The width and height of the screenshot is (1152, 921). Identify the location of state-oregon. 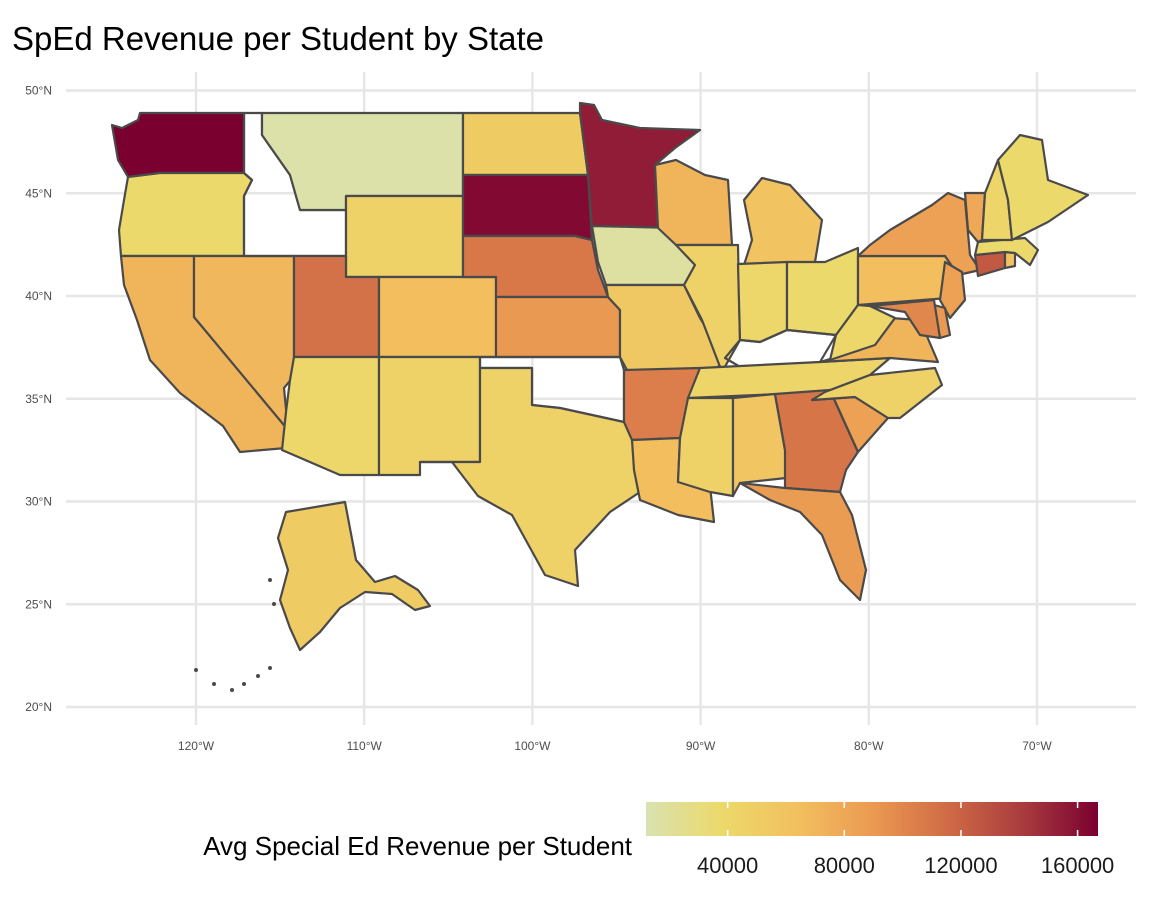
(185, 214).